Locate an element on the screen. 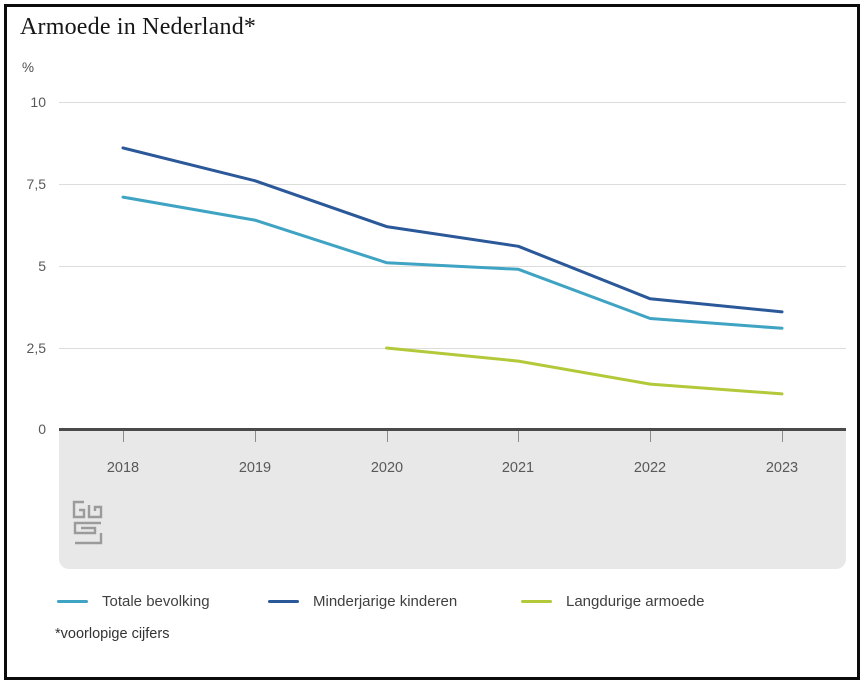  x-tick-2021 is located at coordinates (518, 436).